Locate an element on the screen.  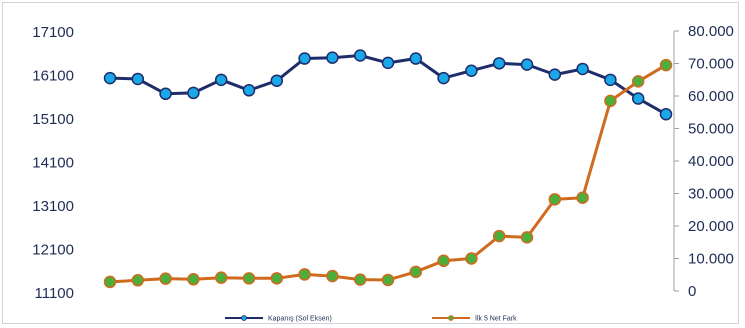
left-tick-label: 17100 is located at coordinates (53, 32).